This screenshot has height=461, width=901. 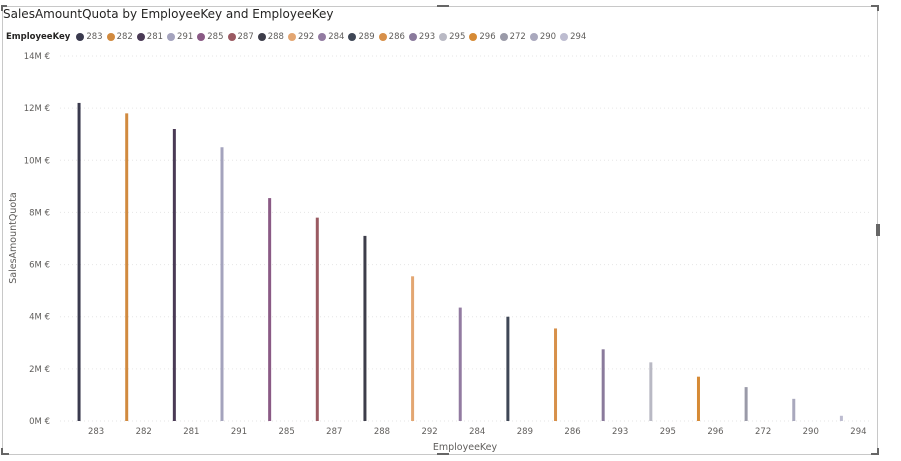 I want to click on y-tick-label: 8M €, so click(x=39, y=213).